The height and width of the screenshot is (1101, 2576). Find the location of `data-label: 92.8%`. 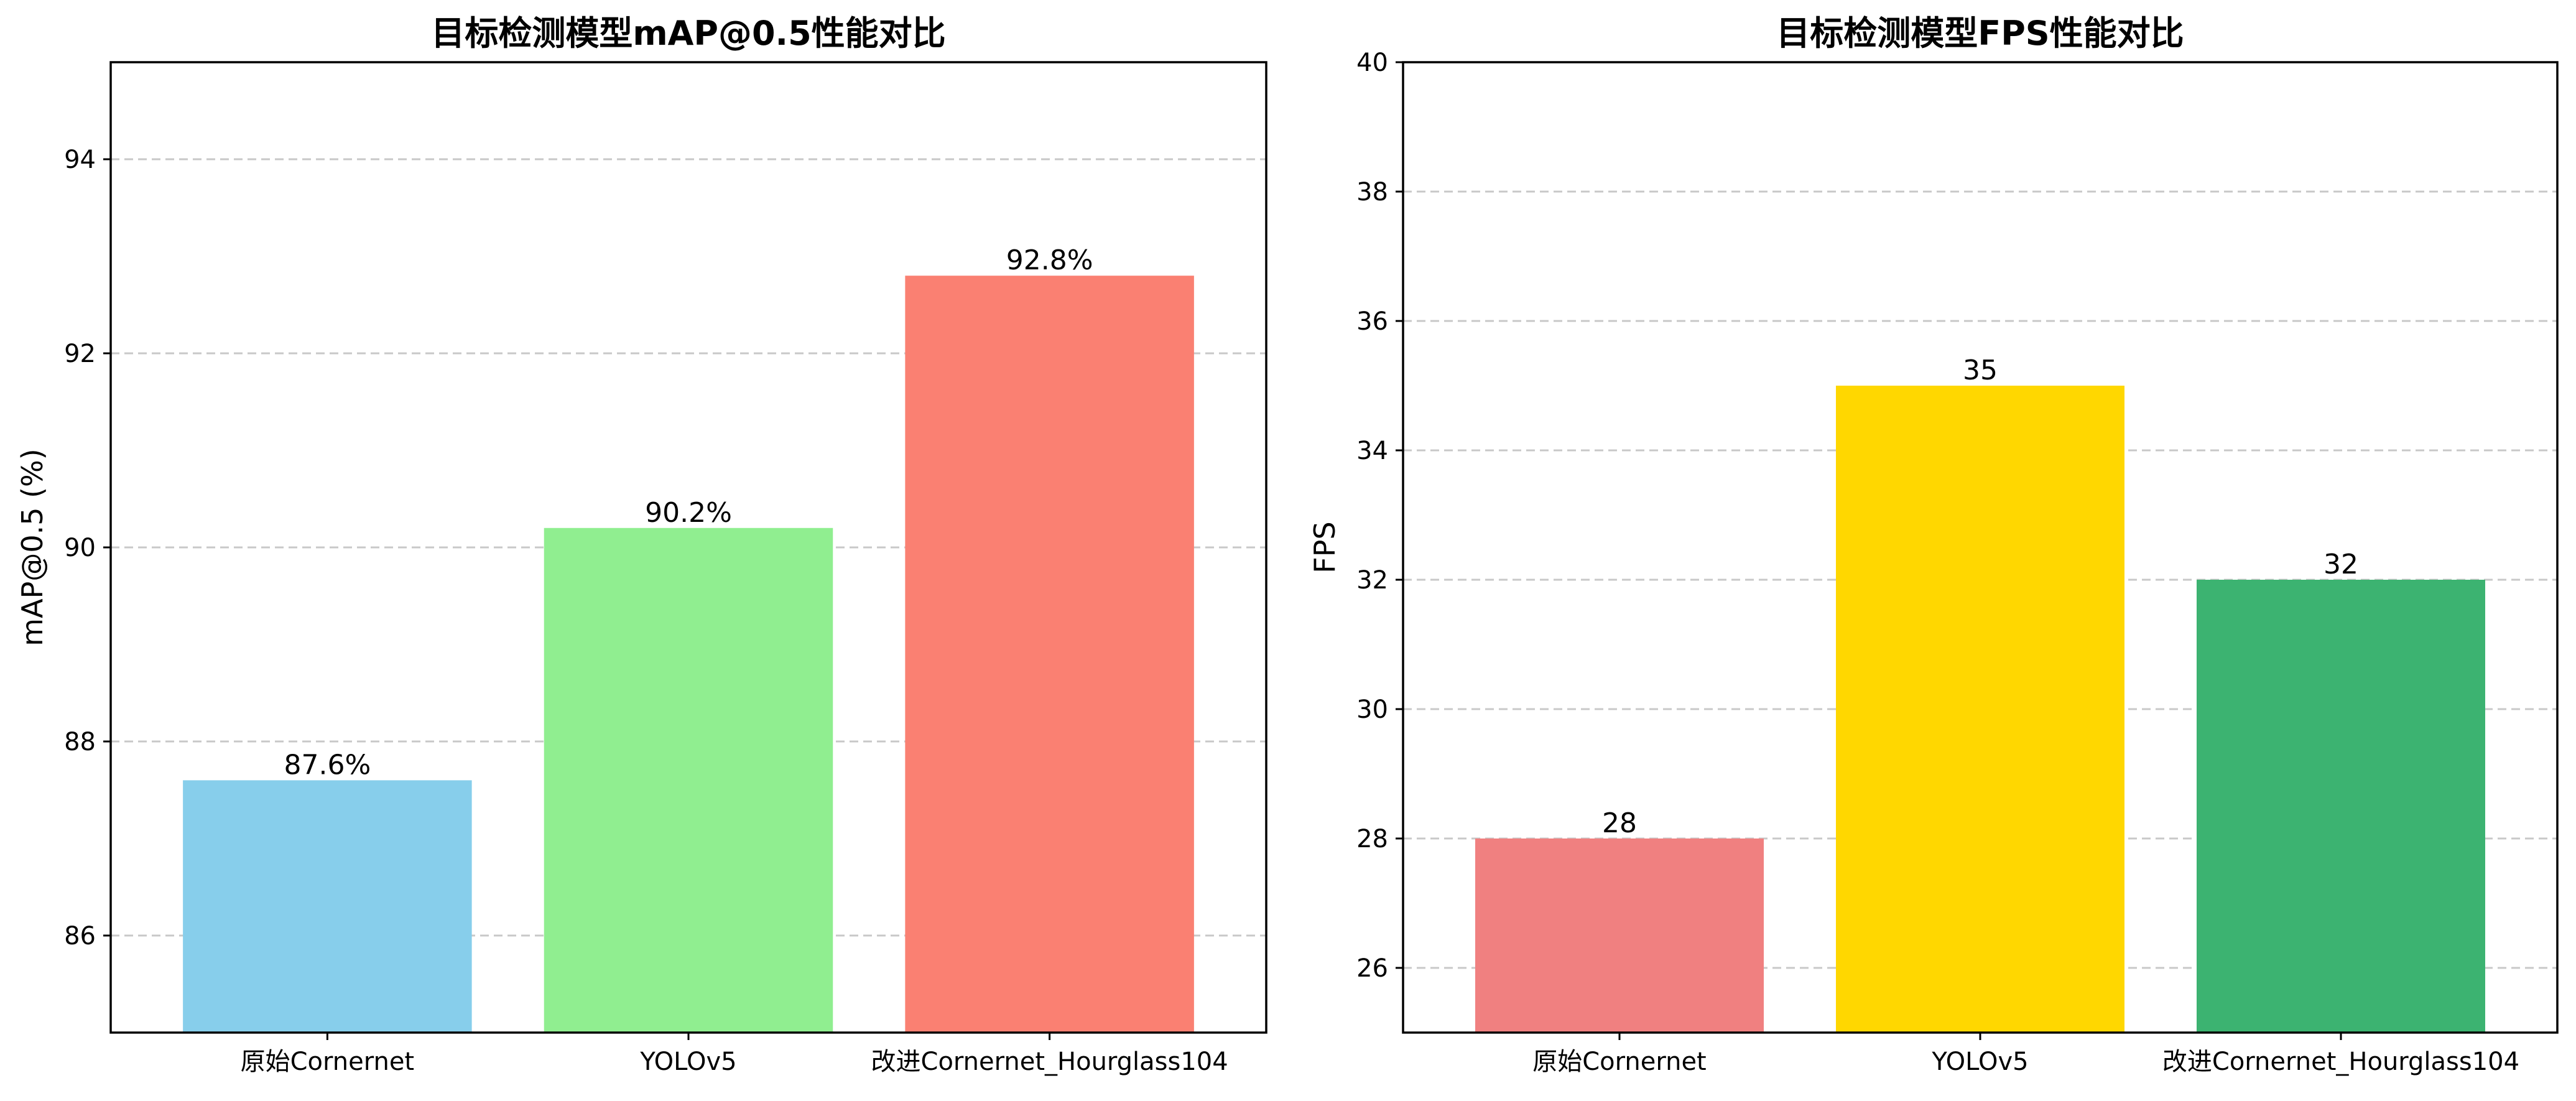

data-label: 92.8% is located at coordinates (1050, 260).